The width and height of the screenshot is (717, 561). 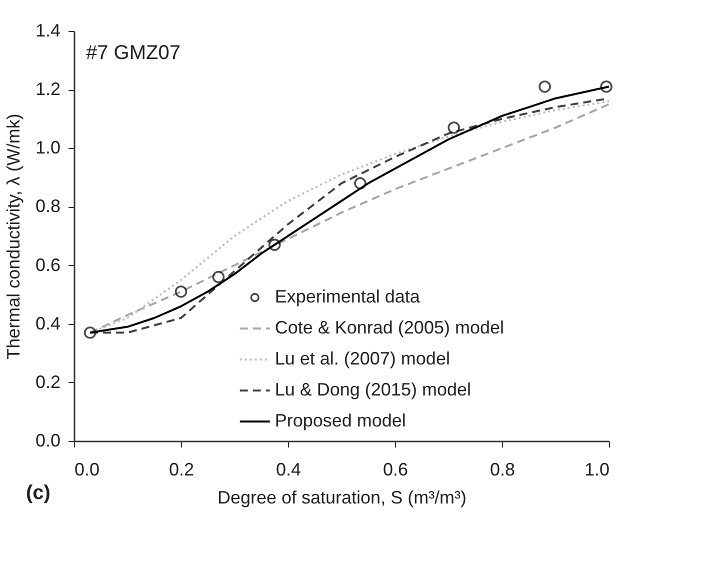 I want to click on legend-label: Cote & Konrad (2005) model, so click(x=389, y=328).